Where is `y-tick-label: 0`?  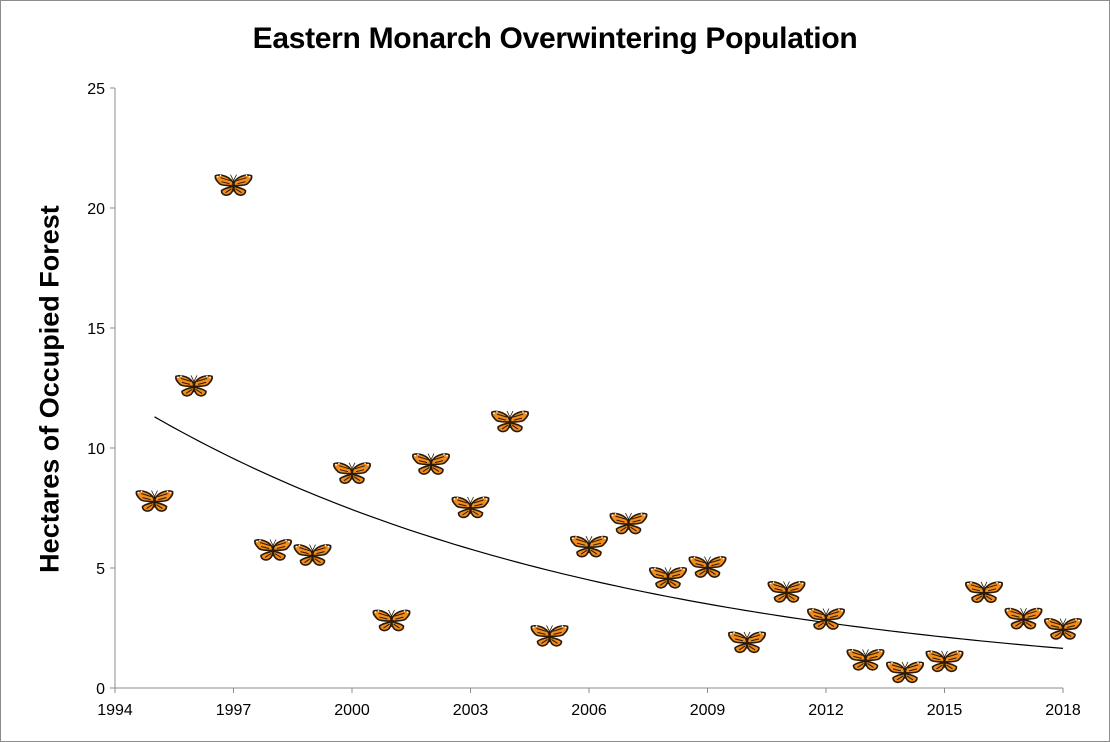 y-tick-label: 0 is located at coordinates (100, 689).